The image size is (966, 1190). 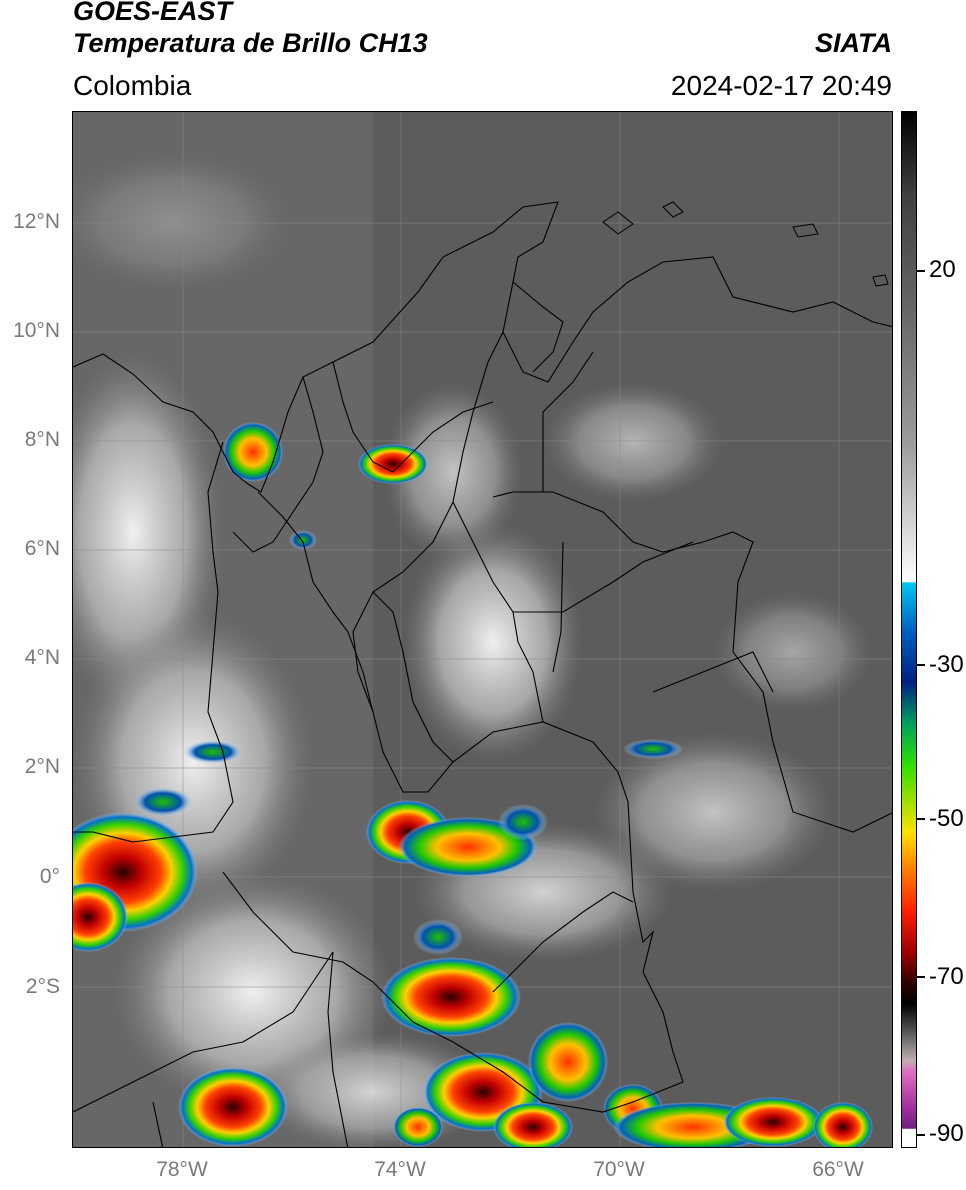 What do you see at coordinates (132, 85) in the screenshot?
I see `region-label: Colombia` at bounding box center [132, 85].